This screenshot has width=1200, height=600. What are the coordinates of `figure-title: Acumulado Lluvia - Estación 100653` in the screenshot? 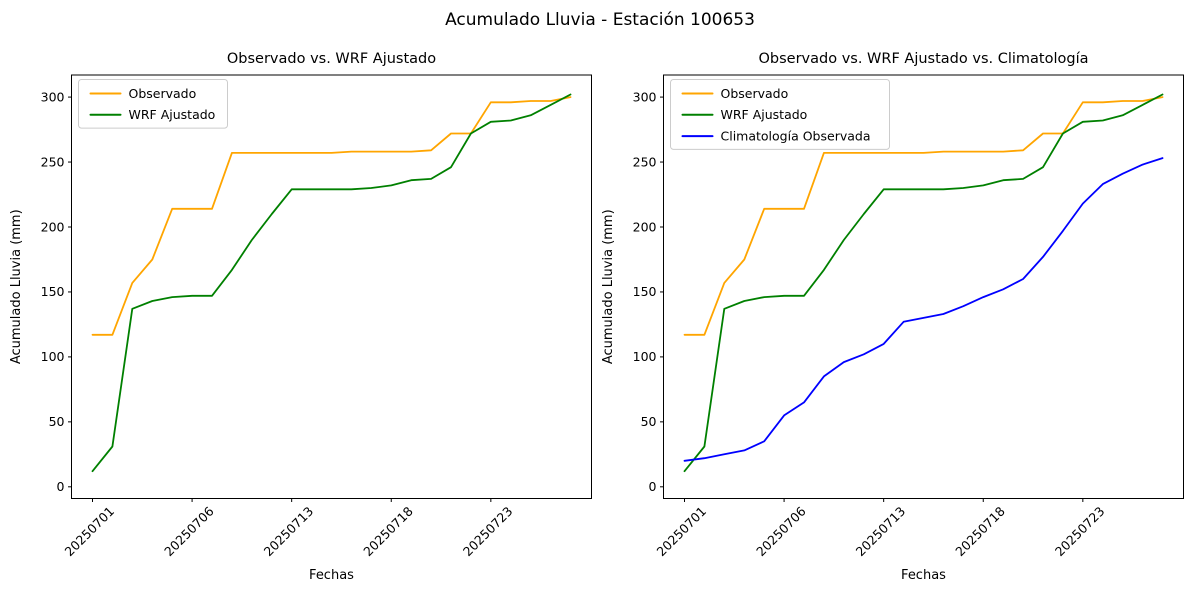 It's located at (600, 20).